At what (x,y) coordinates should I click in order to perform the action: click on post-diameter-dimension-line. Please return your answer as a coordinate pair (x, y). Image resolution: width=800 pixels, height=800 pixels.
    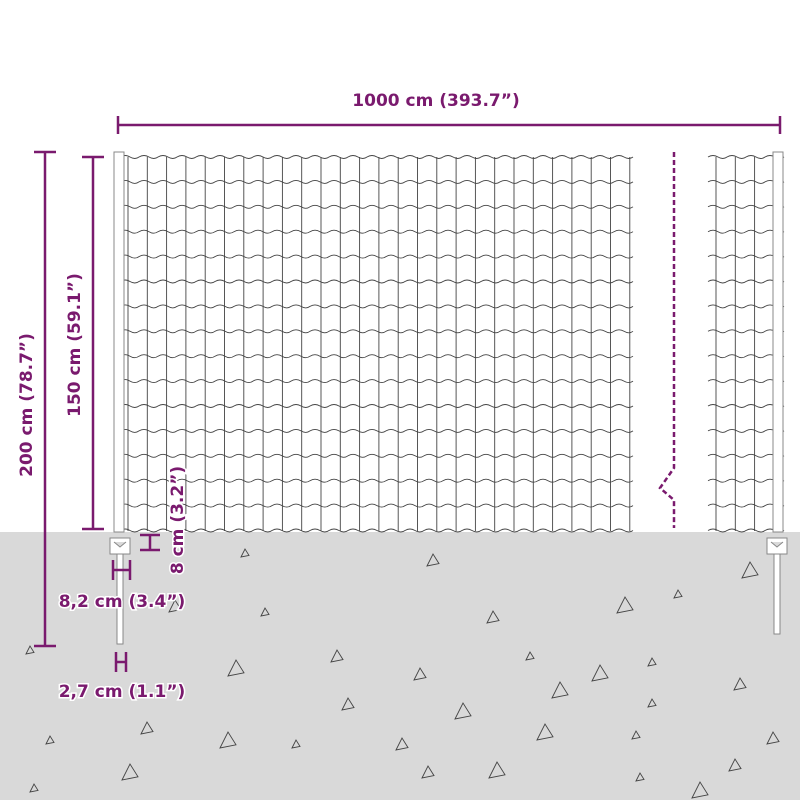
    Looking at the image, I should click on (121, 662).